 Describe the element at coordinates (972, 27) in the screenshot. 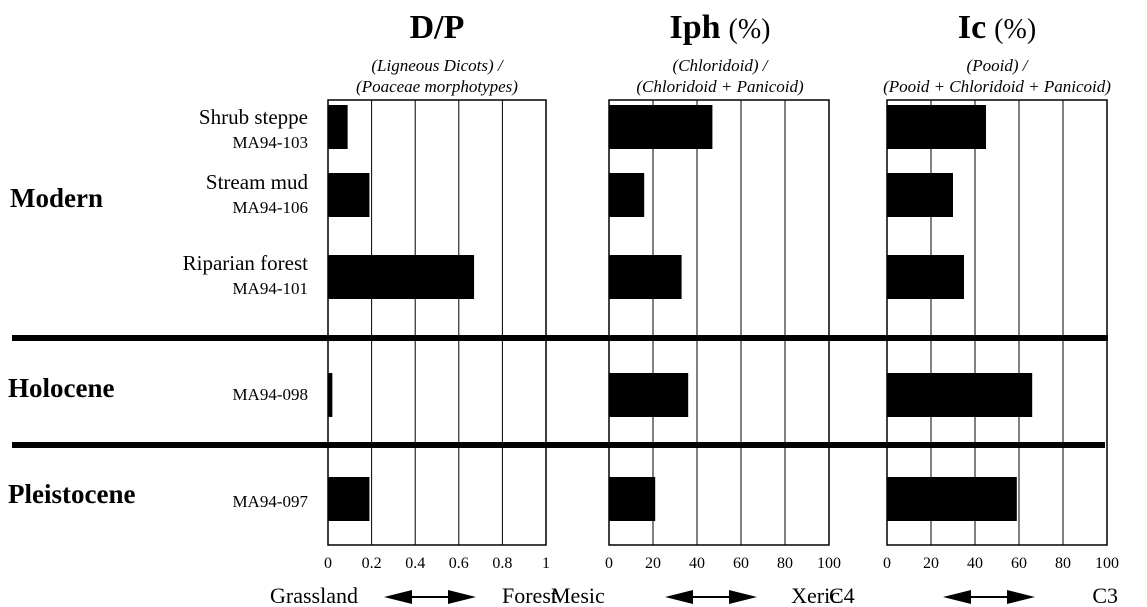

I see `panel-title-text: Ic` at that location.